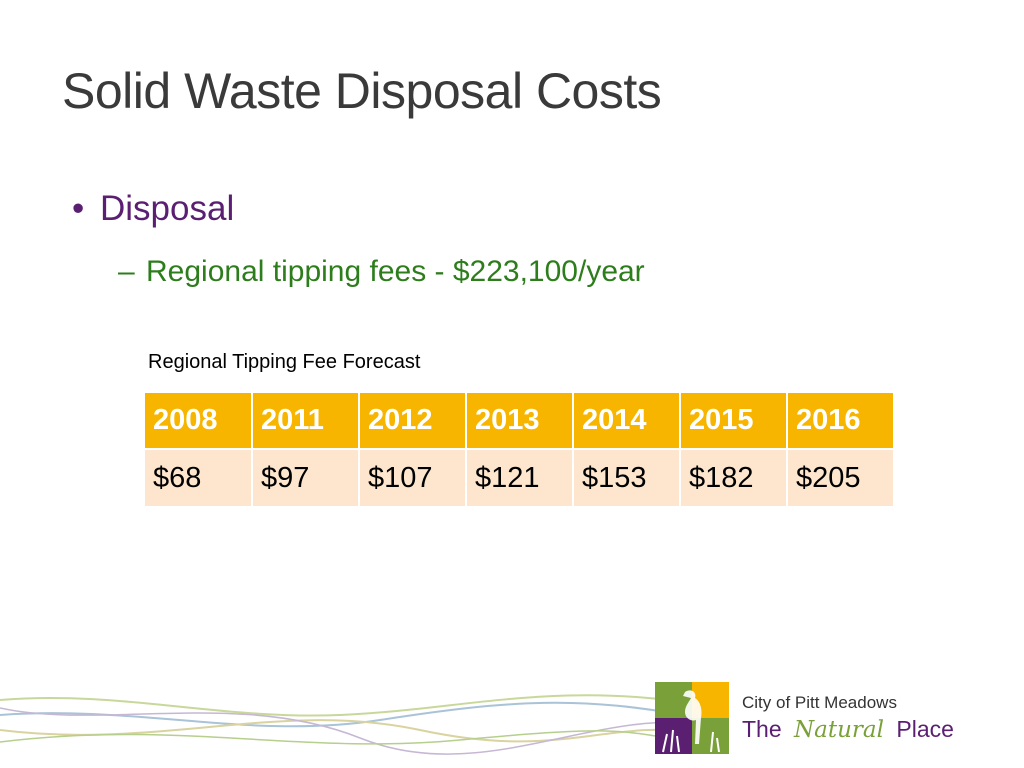 This screenshot has height=768, width=1024. I want to click on year-cell: 2011, so click(306, 421).